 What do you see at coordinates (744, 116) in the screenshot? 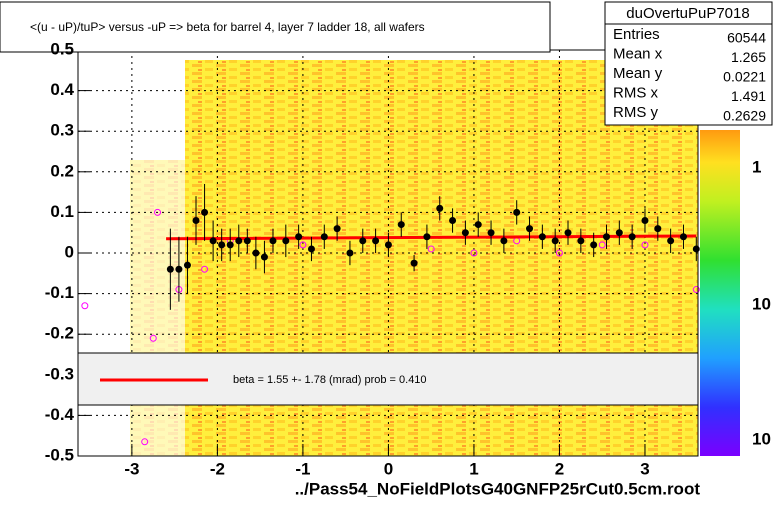
I see `stats-value: 0.2629` at bounding box center [744, 116].